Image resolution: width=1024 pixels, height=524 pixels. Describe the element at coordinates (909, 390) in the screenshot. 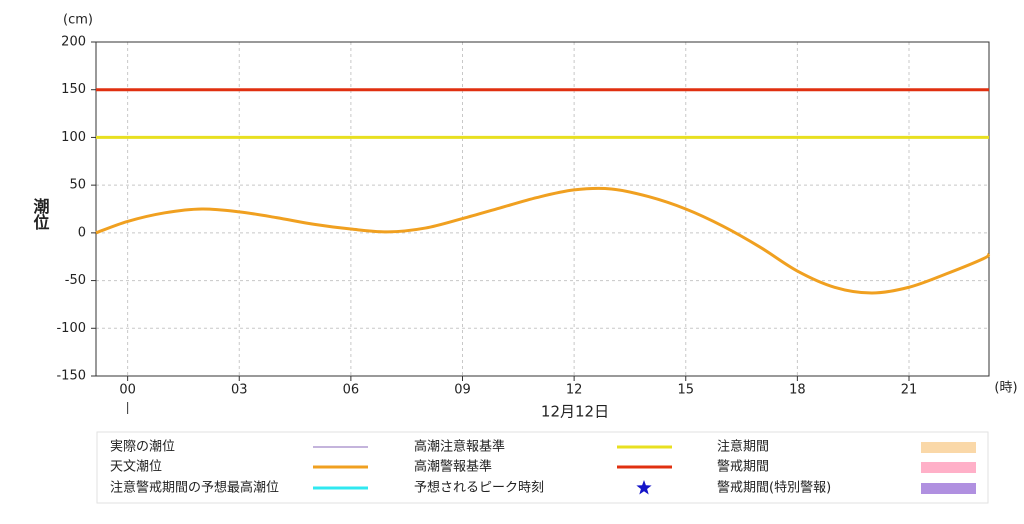

I see `x-tick-label: 21` at that location.